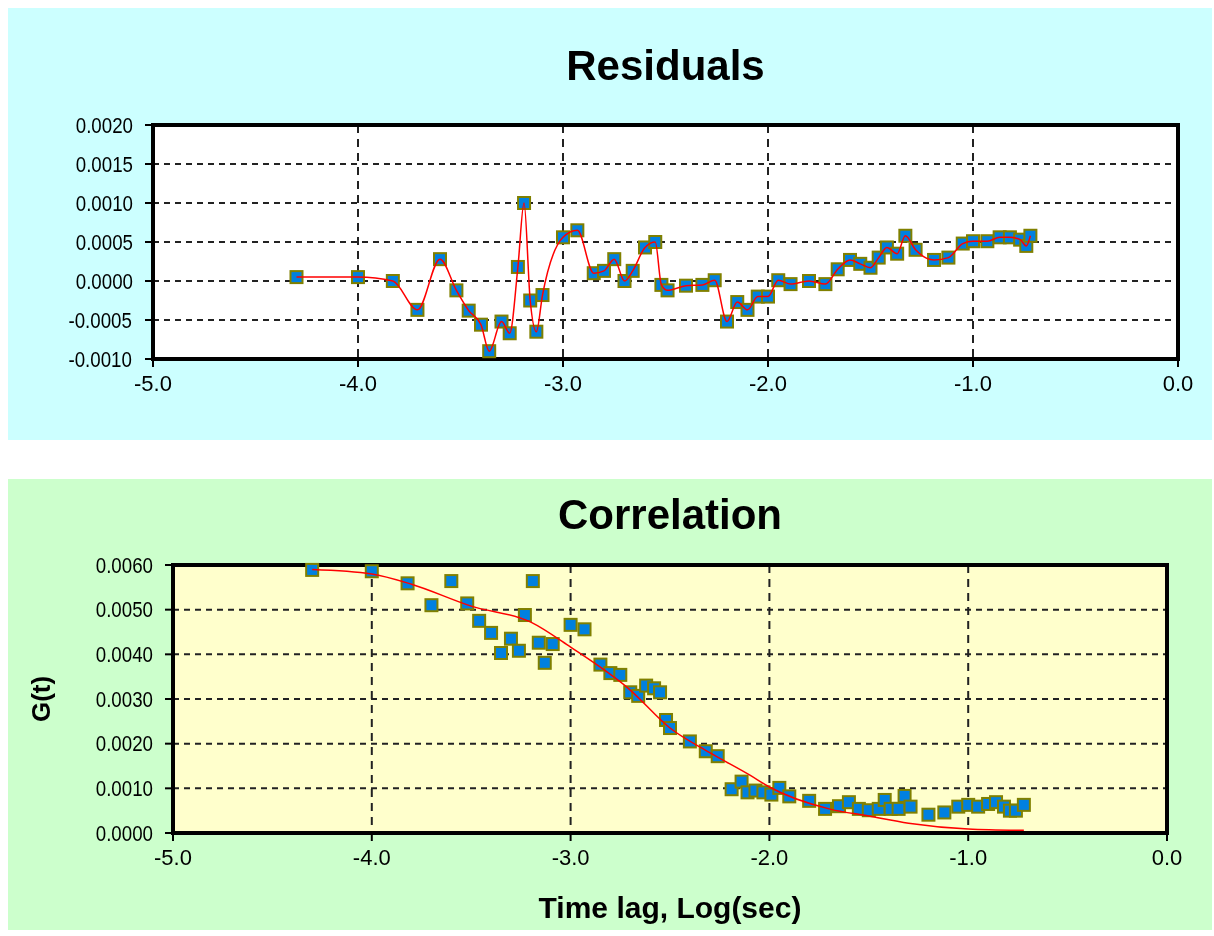 Image resolution: width=1214 pixels, height=936 pixels. I want to click on y-tick-label: 0.0015, so click(104, 164).